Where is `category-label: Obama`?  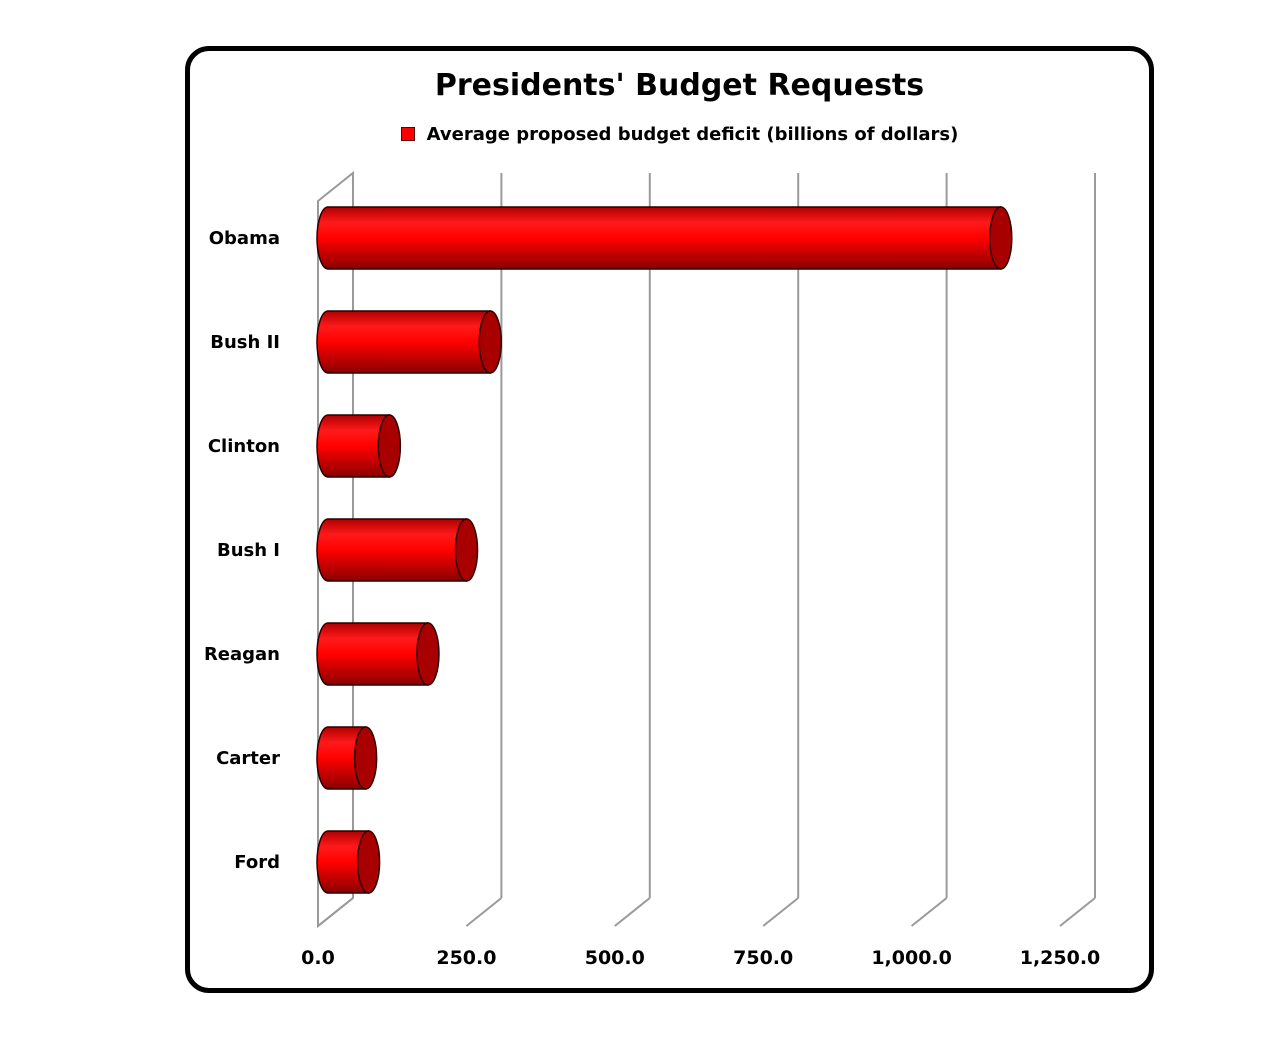
category-label: Obama is located at coordinates (244, 238).